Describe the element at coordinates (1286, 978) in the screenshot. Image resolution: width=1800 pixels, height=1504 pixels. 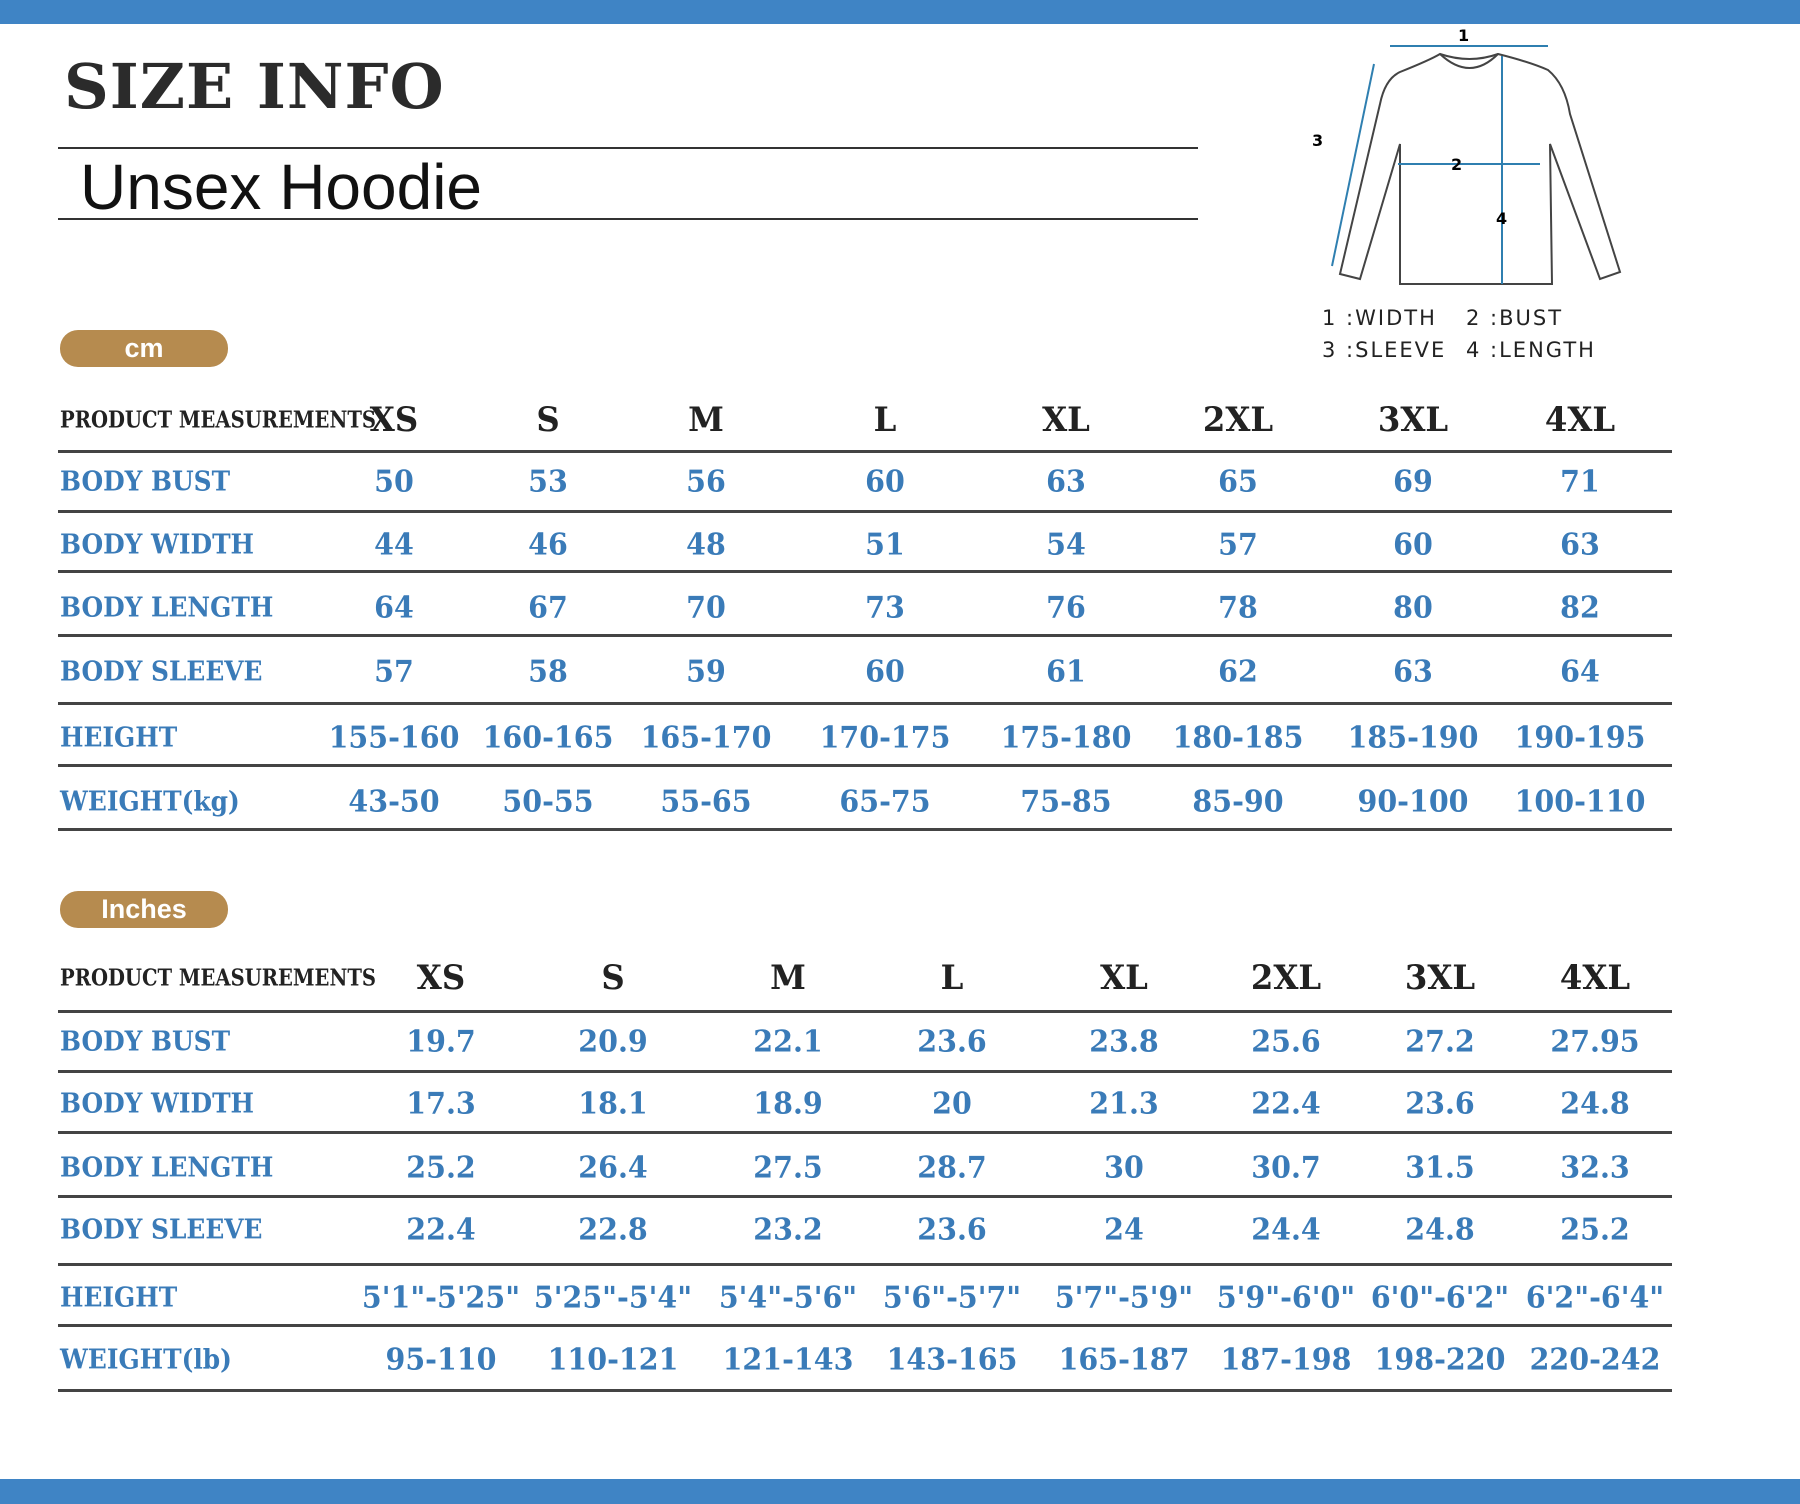
I see `size-header-2xl: 2XL` at that location.